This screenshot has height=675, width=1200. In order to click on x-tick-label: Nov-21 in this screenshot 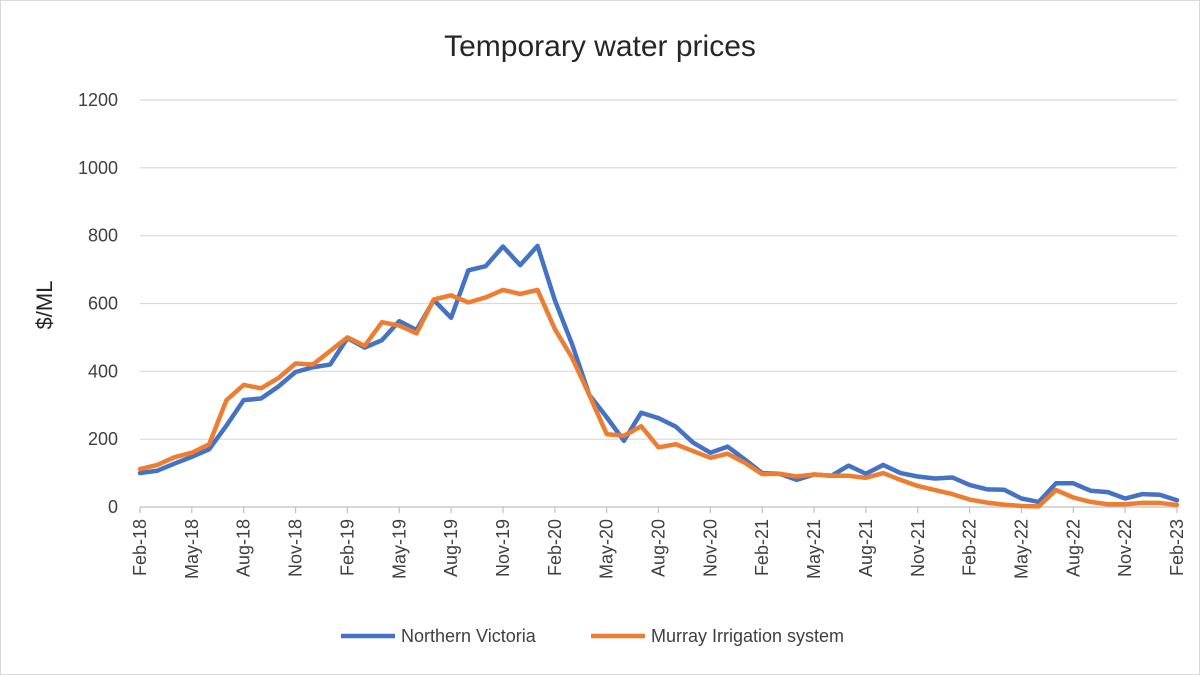, I will do `click(918, 548)`.